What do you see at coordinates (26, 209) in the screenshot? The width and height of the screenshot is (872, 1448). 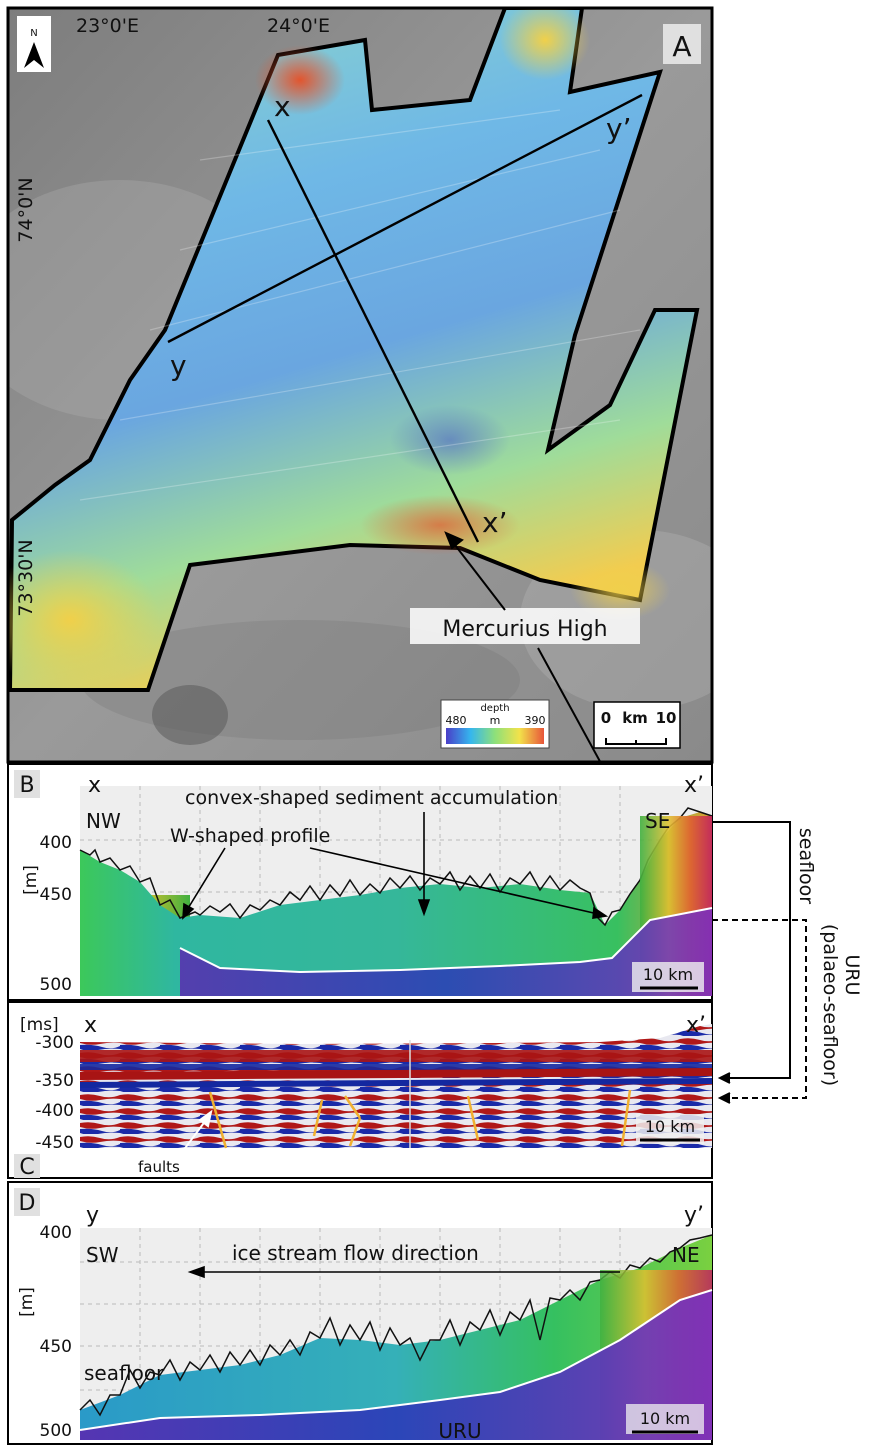 I see `lat-label-74: 74°0'N` at bounding box center [26, 209].